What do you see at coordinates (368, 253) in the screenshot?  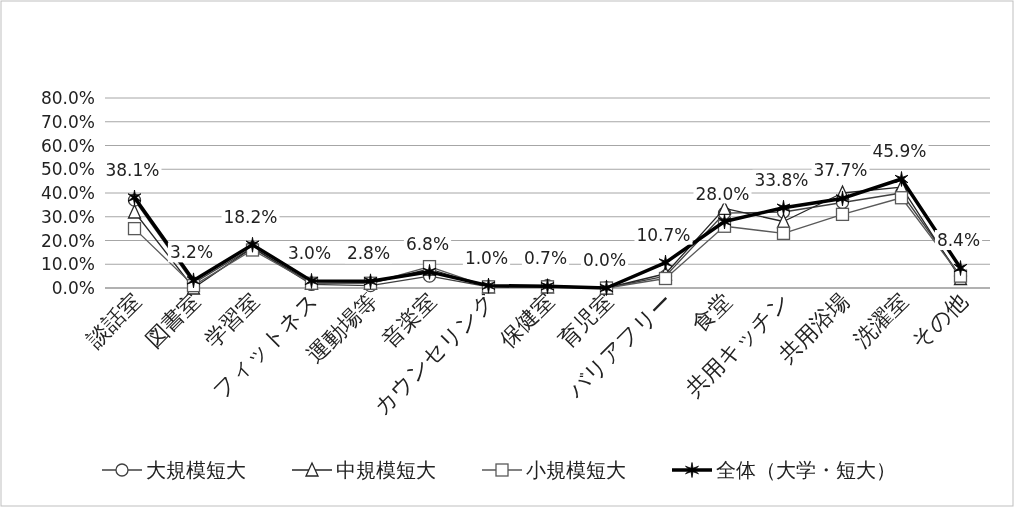 I see `data-label: 2.8%` at bounding box center [368, 253].